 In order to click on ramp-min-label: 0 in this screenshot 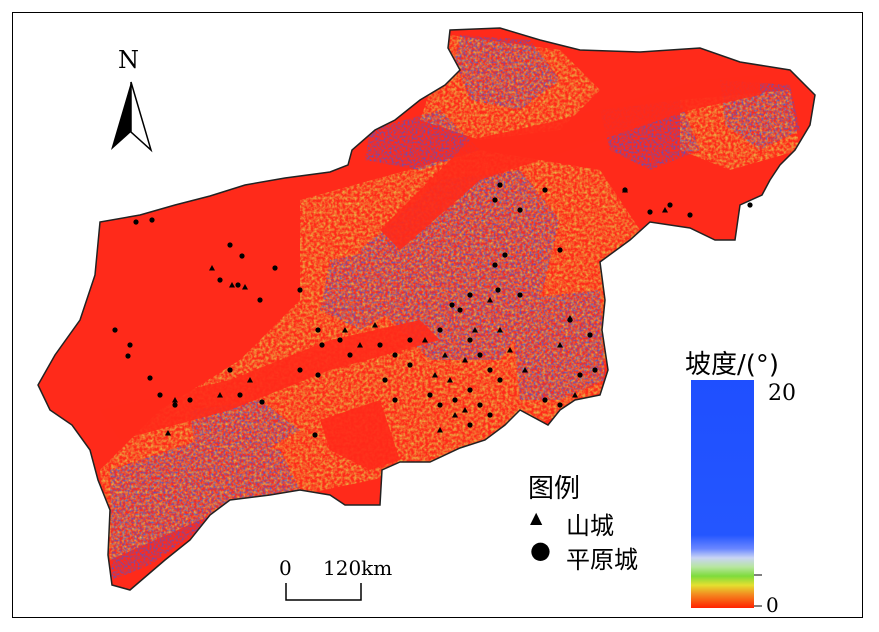, I will do `click(772, 605)`.